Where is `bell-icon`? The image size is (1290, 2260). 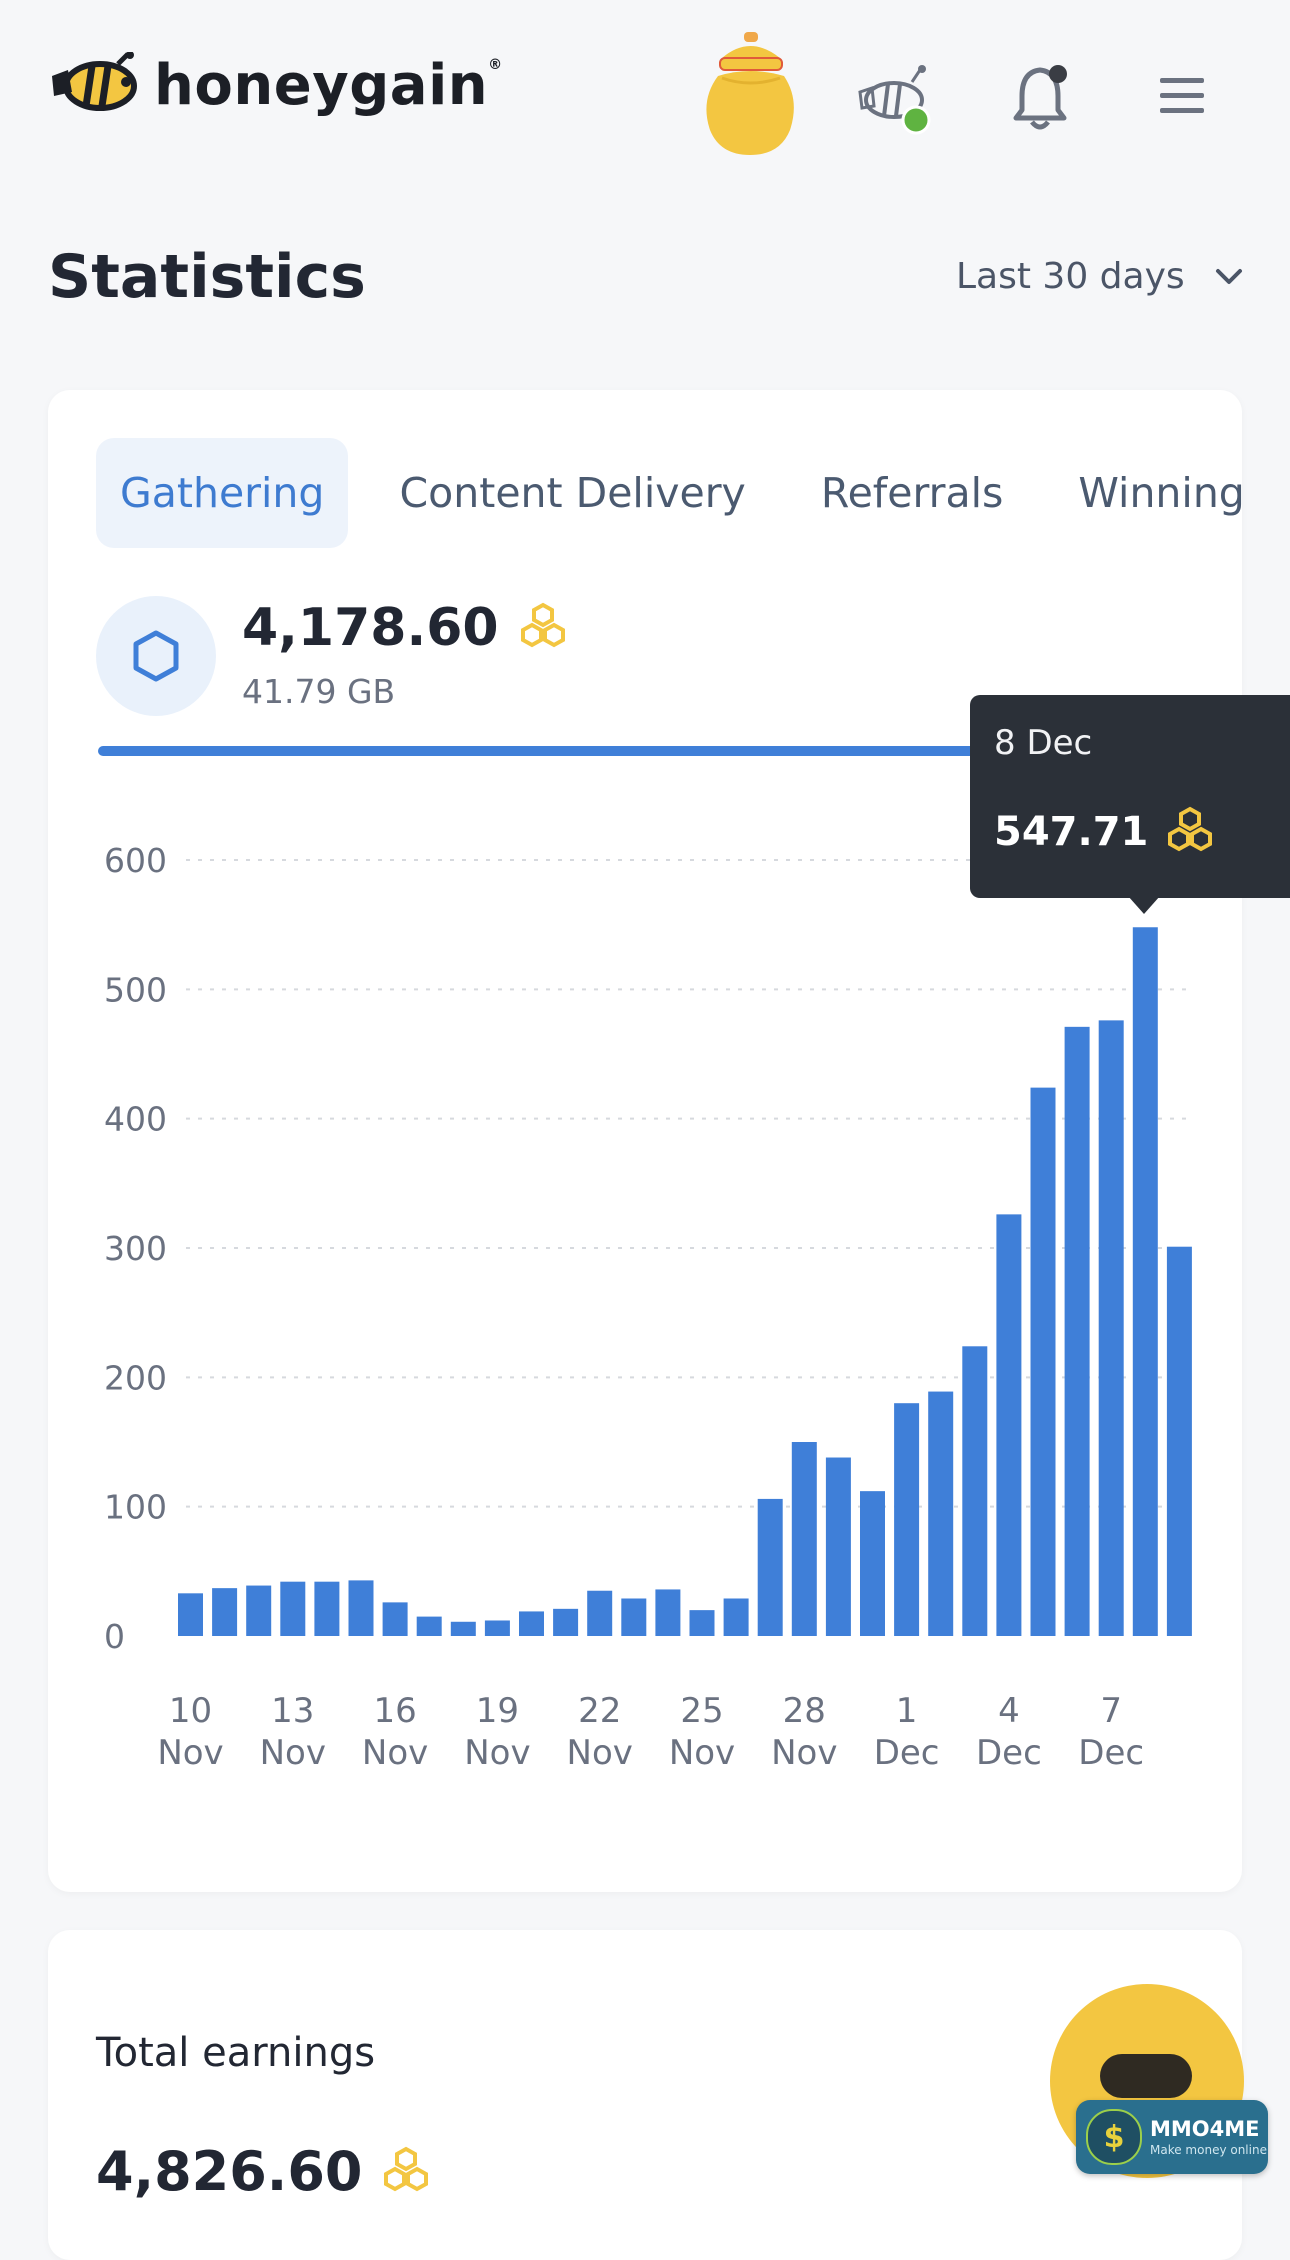
bell-icon is located at coordinates (1042, 99).